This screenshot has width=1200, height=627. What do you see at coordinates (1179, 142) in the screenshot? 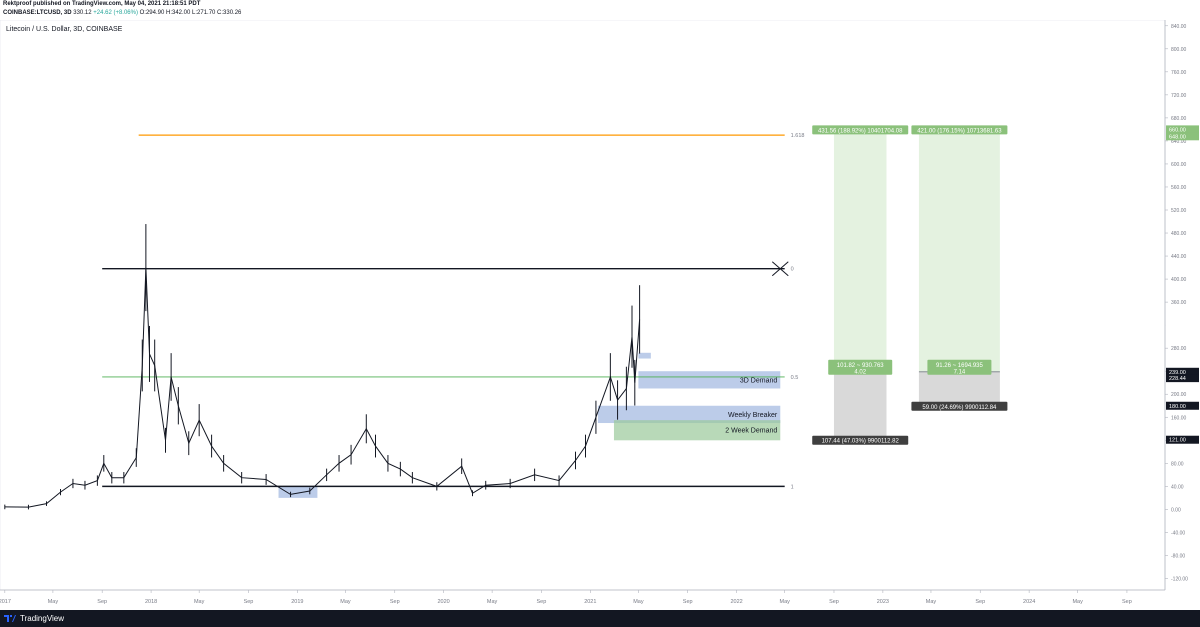
I see `y-tick-label: 640.00` at bounding box center [1179, 142].